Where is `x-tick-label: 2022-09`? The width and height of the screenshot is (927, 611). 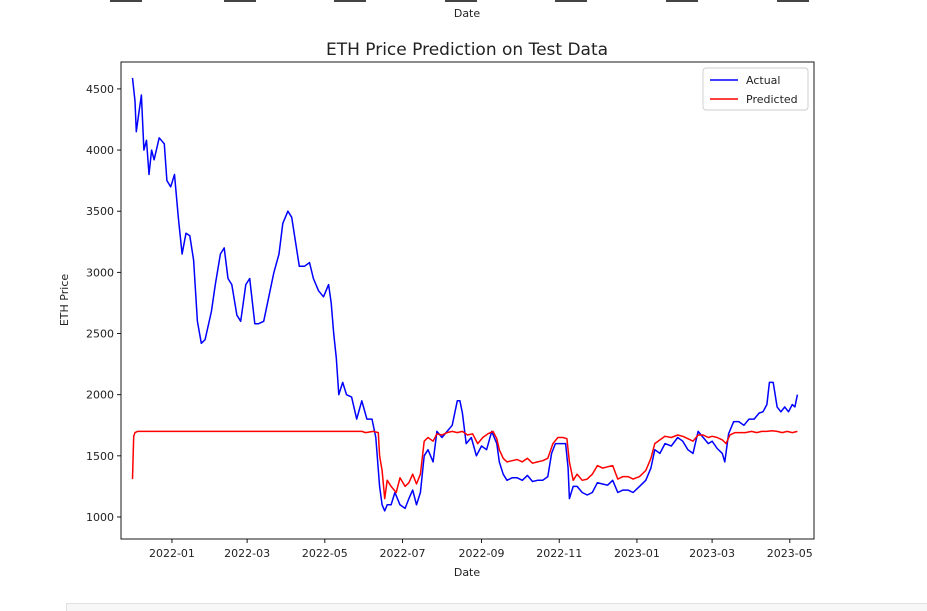
x-tick-label: 2022-09 is located at coordinates (482, 553).